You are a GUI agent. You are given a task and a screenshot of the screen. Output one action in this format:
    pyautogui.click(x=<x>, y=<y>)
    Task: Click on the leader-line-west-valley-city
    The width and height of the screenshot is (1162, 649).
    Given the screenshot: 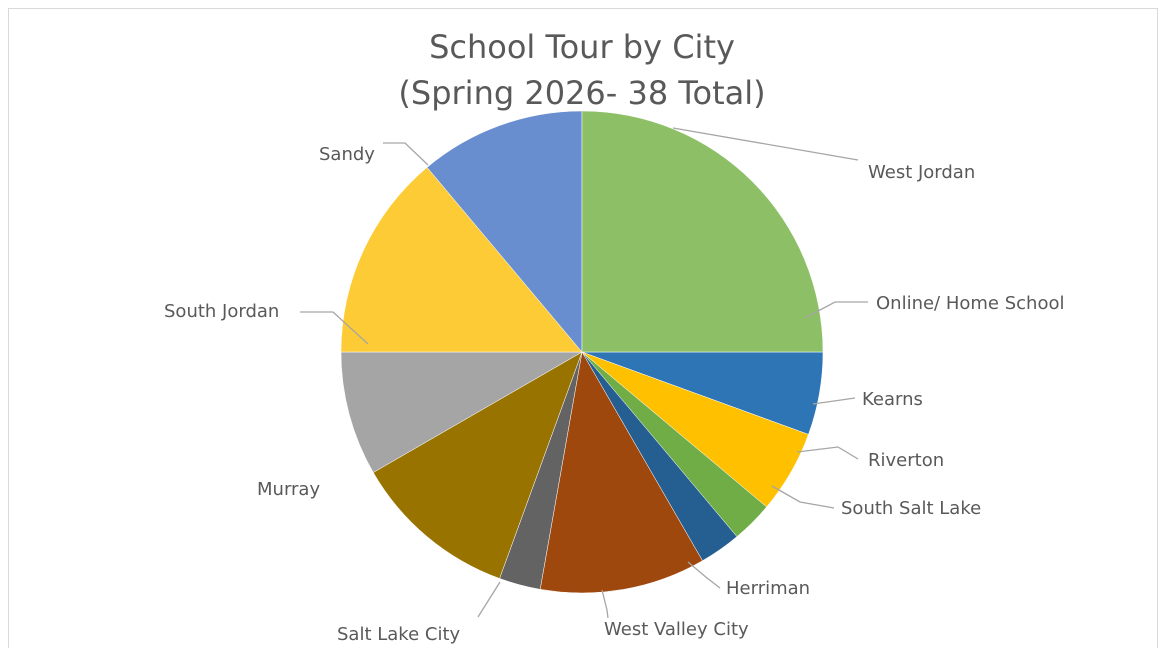 What is the action you would take?
    pyautogui.click(x=605, y=604)
    